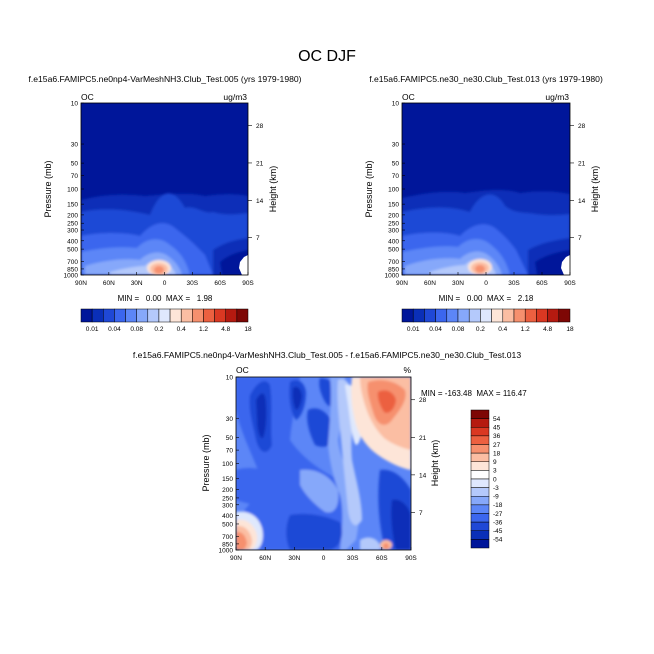 This screenshot has height=654, width=654. I want to click on x-tick-label: 0, so click(486, 283).